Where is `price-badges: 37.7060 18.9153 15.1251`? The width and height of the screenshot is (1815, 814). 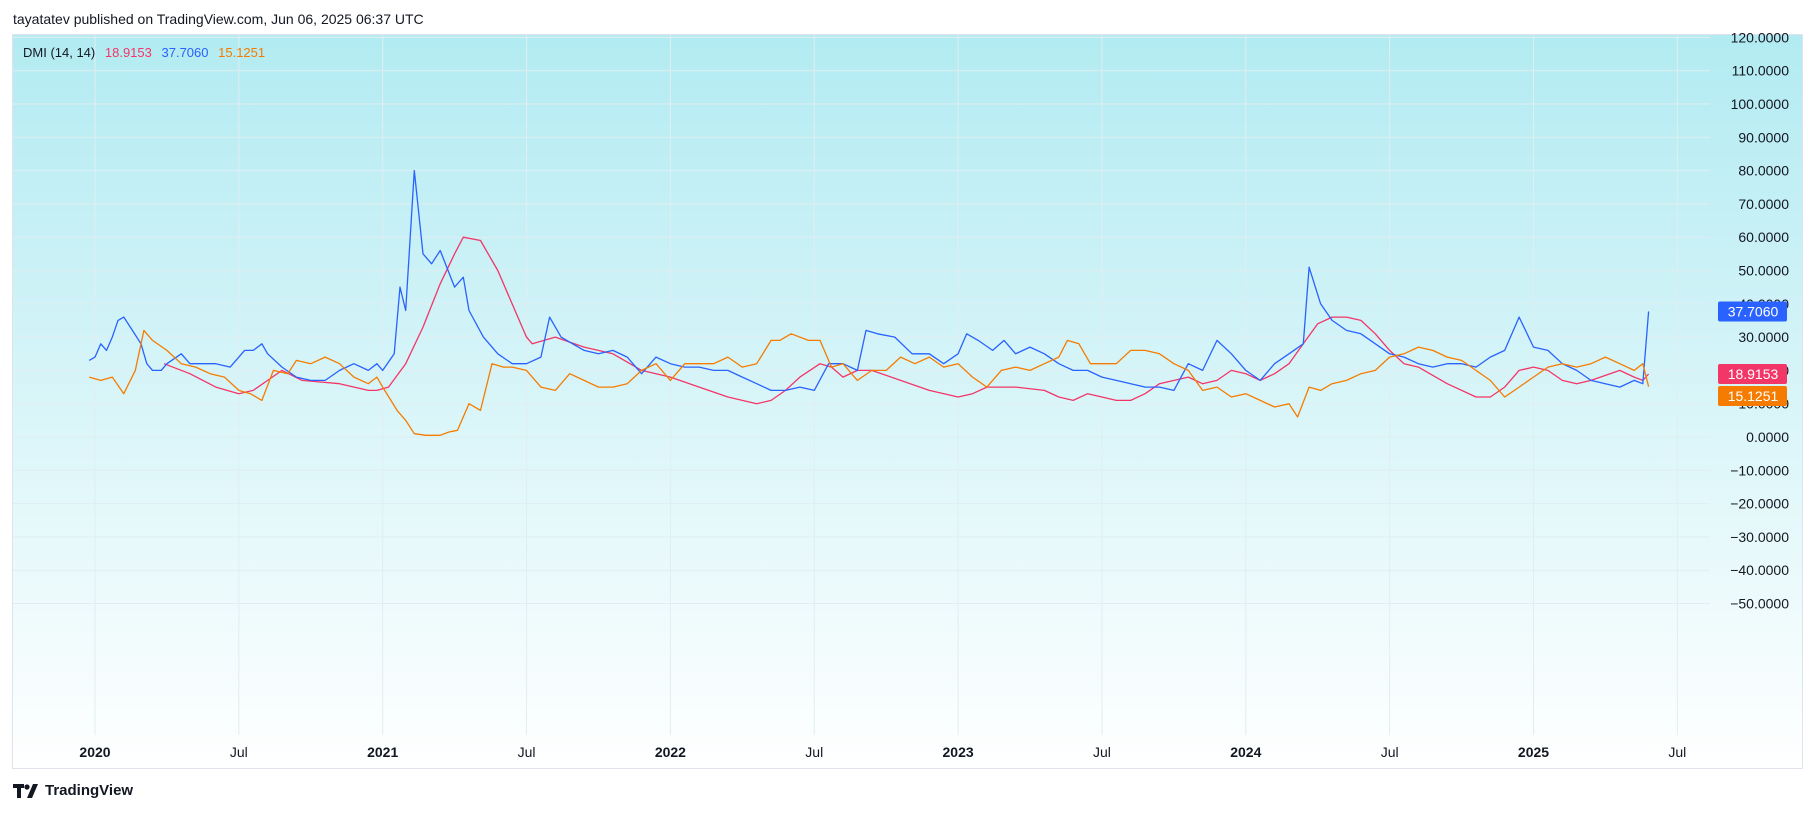
price-badges: 37.7060 18.9153 15.1251 is located at coordinates (1752, 354).